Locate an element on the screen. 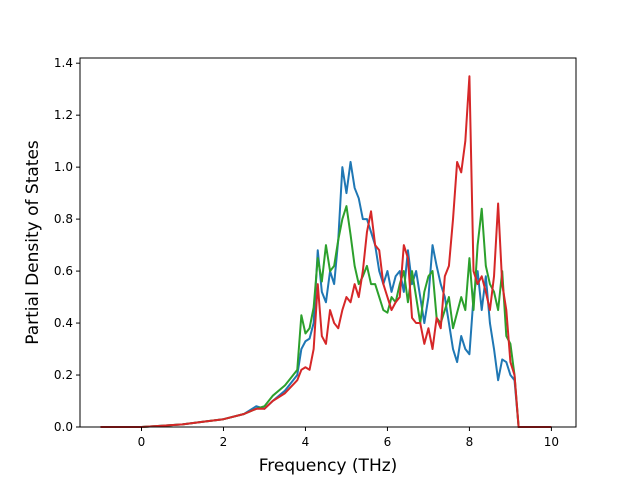 This screenshot has width=640, height=480. y-tick-label: 0.4 is located at coordinates (63, 323).